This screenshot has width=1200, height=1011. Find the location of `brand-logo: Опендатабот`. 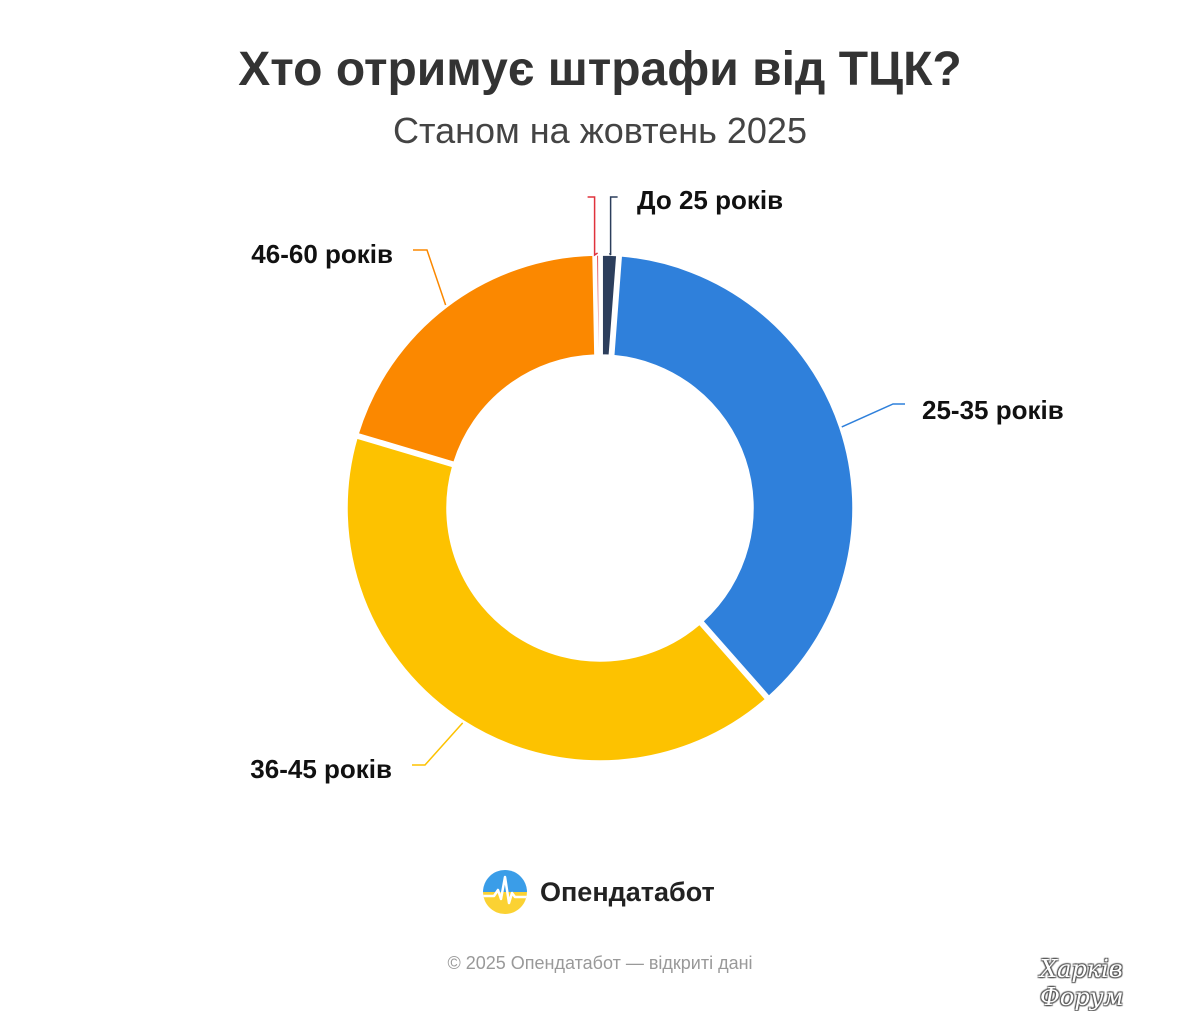

brand-logo: Опендатабот is located at coordinates (598, 892).